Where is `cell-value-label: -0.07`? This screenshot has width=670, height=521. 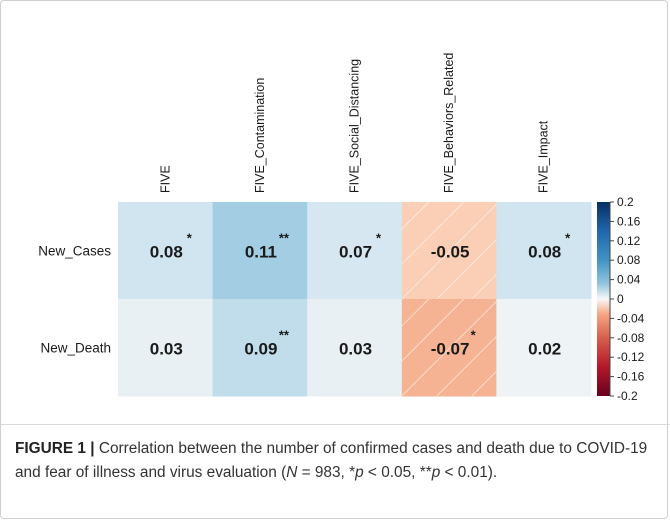 cell-value-label: -0.07 is located at coordinates (450, 349).